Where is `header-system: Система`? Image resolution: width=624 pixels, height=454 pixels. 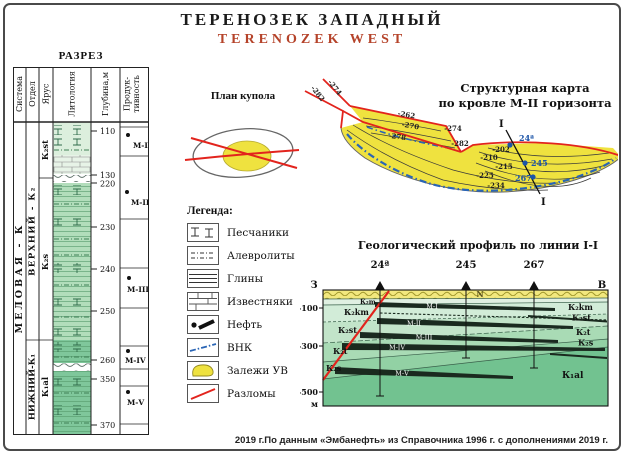
header-system: Система is located at coordinates (19, 94).